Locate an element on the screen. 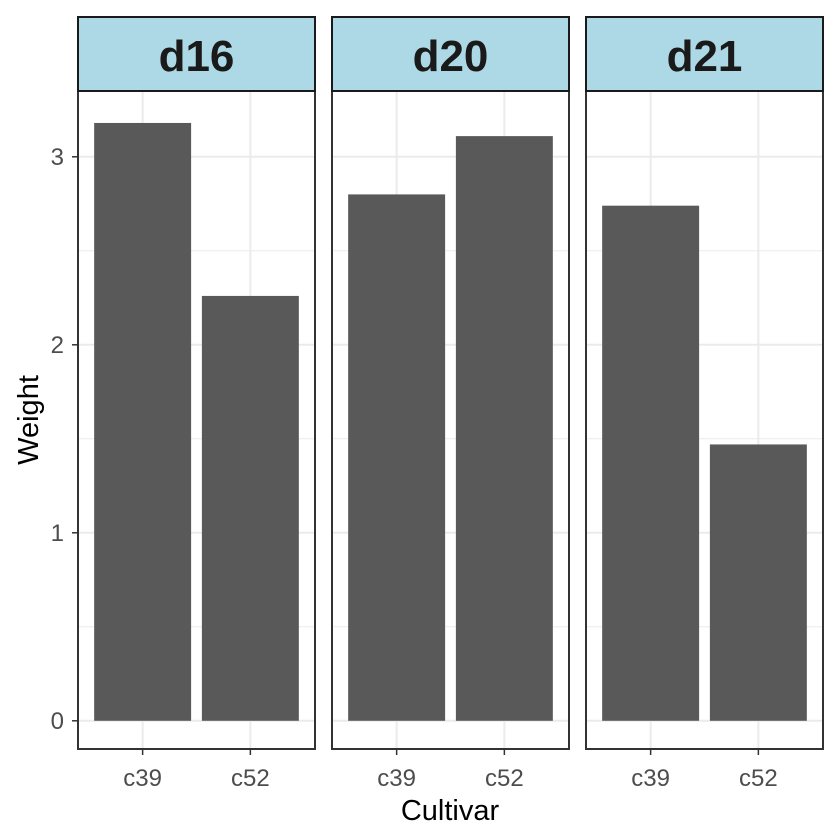 The height and width of the screenshot is (840, 840). bar-d16-c39 is located at coordinates (143, 421).